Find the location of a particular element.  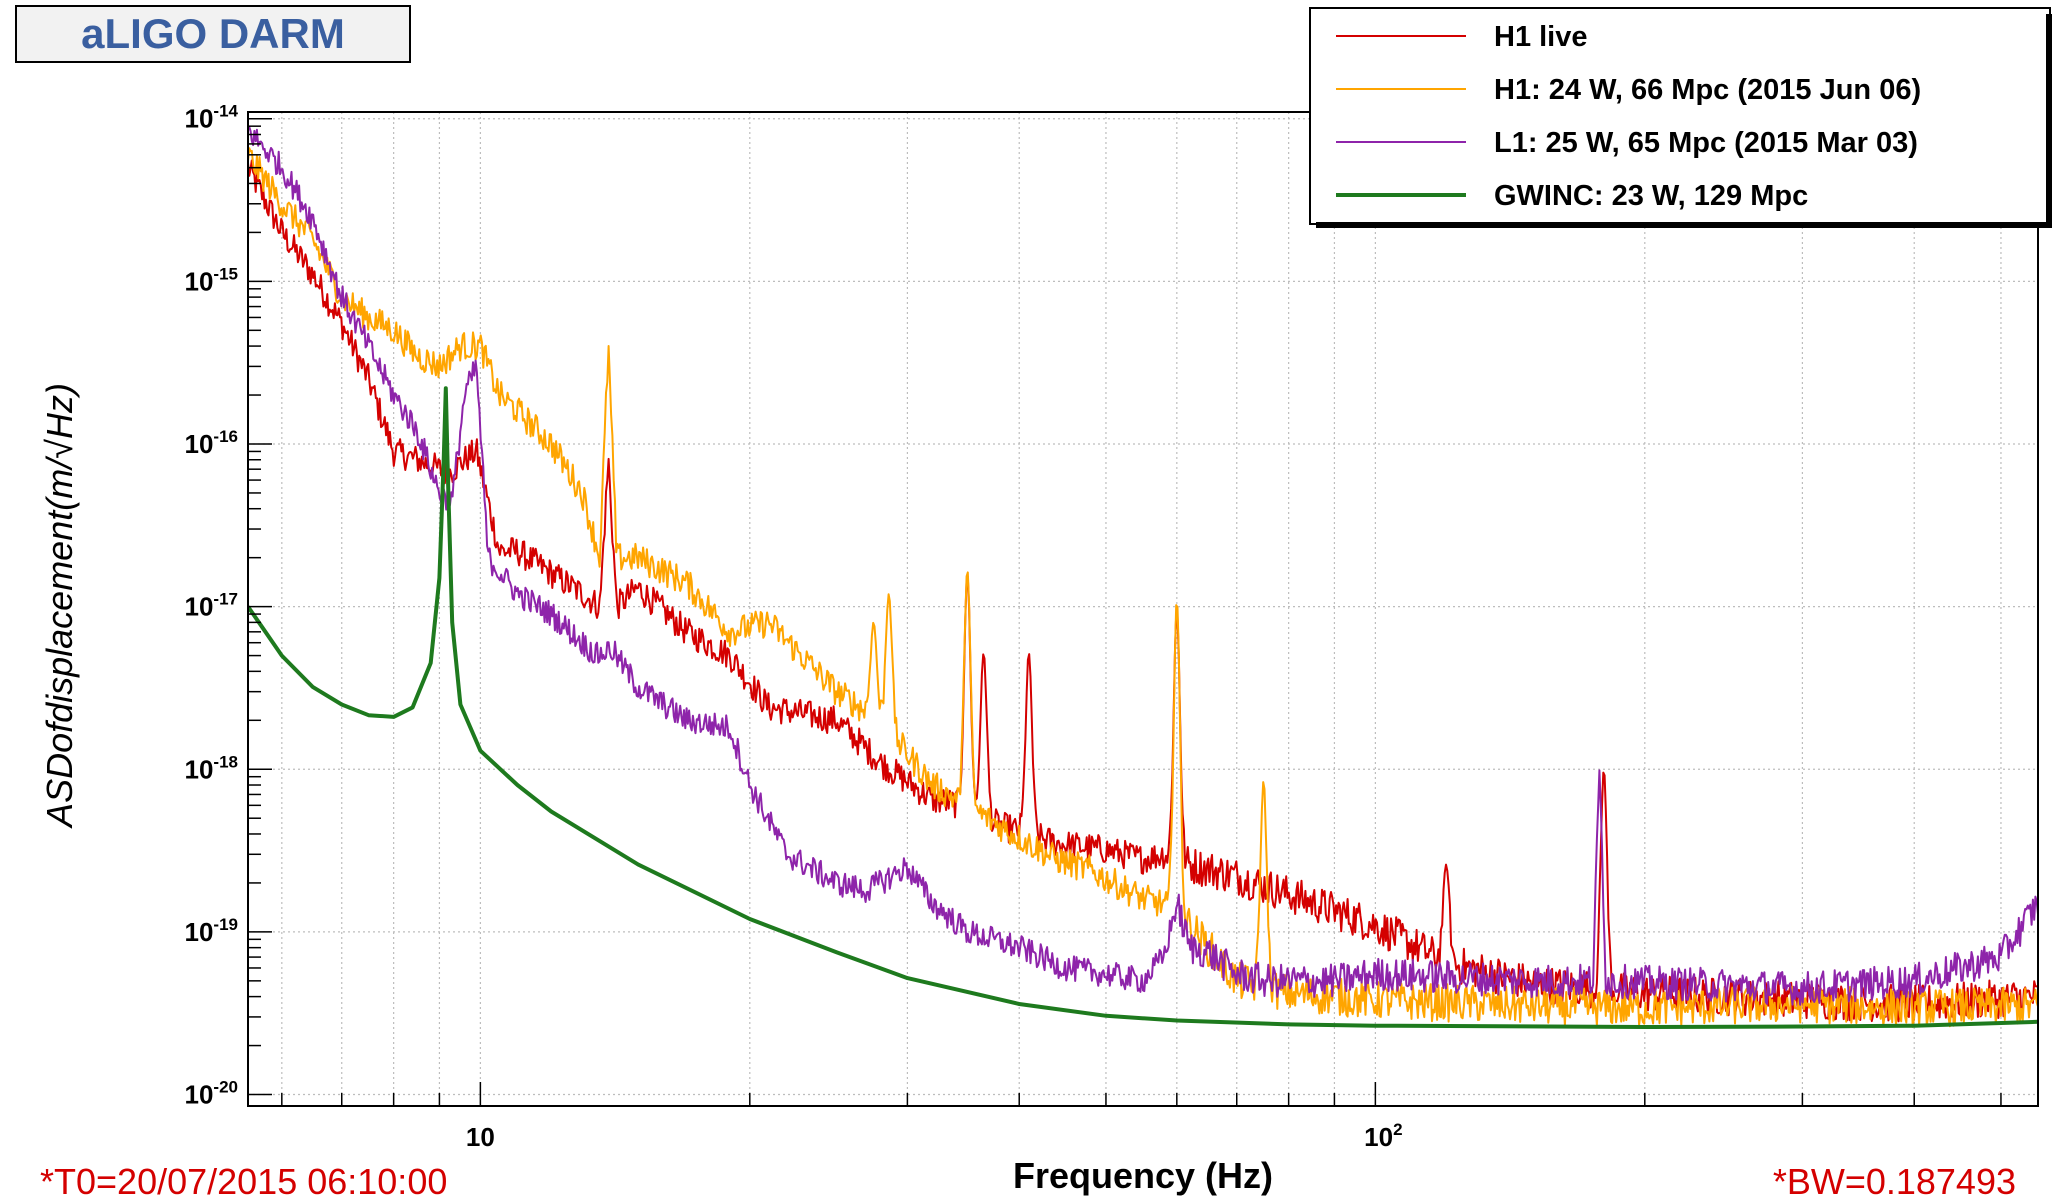

y-tick-label: 10-19 is located at coordinates (212, 931).